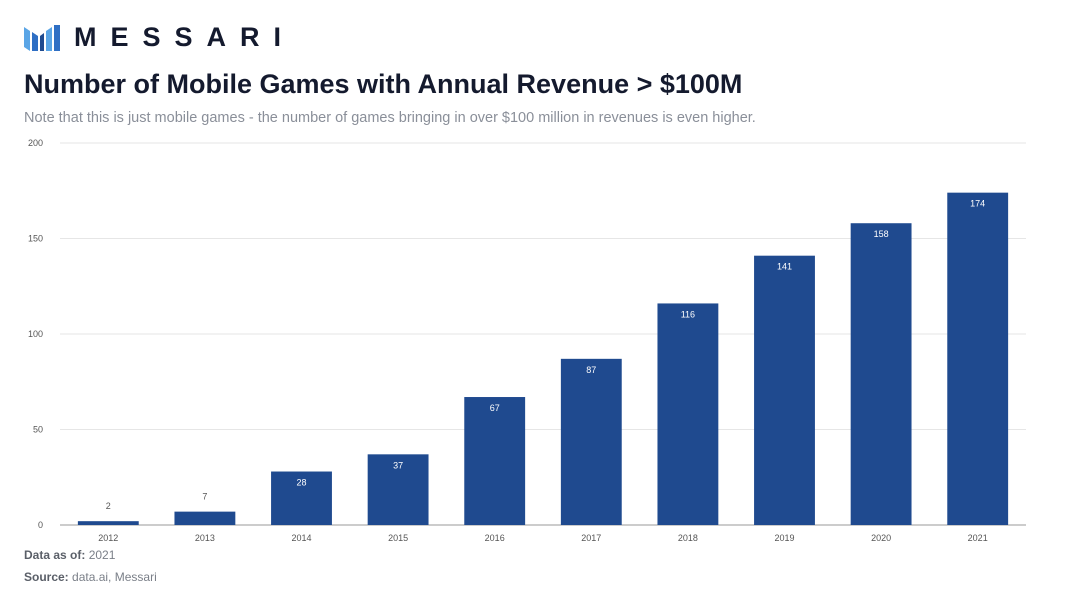 This screenshot has width=1066, height=594. What do you see at coordinates (185, 37) in the screenshot?
I see `brand-wordmark: MESSARI` at bounding box center [185, 37].